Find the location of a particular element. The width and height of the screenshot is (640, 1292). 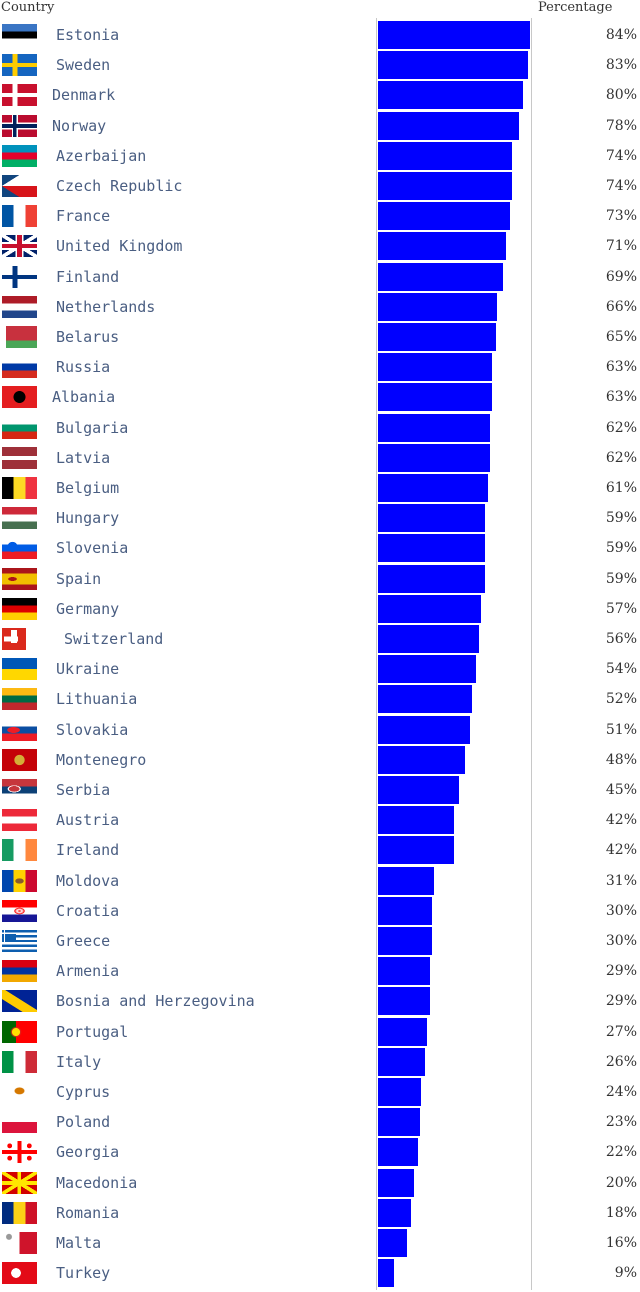

data-label: 42% is located at coordinates (621, 820).